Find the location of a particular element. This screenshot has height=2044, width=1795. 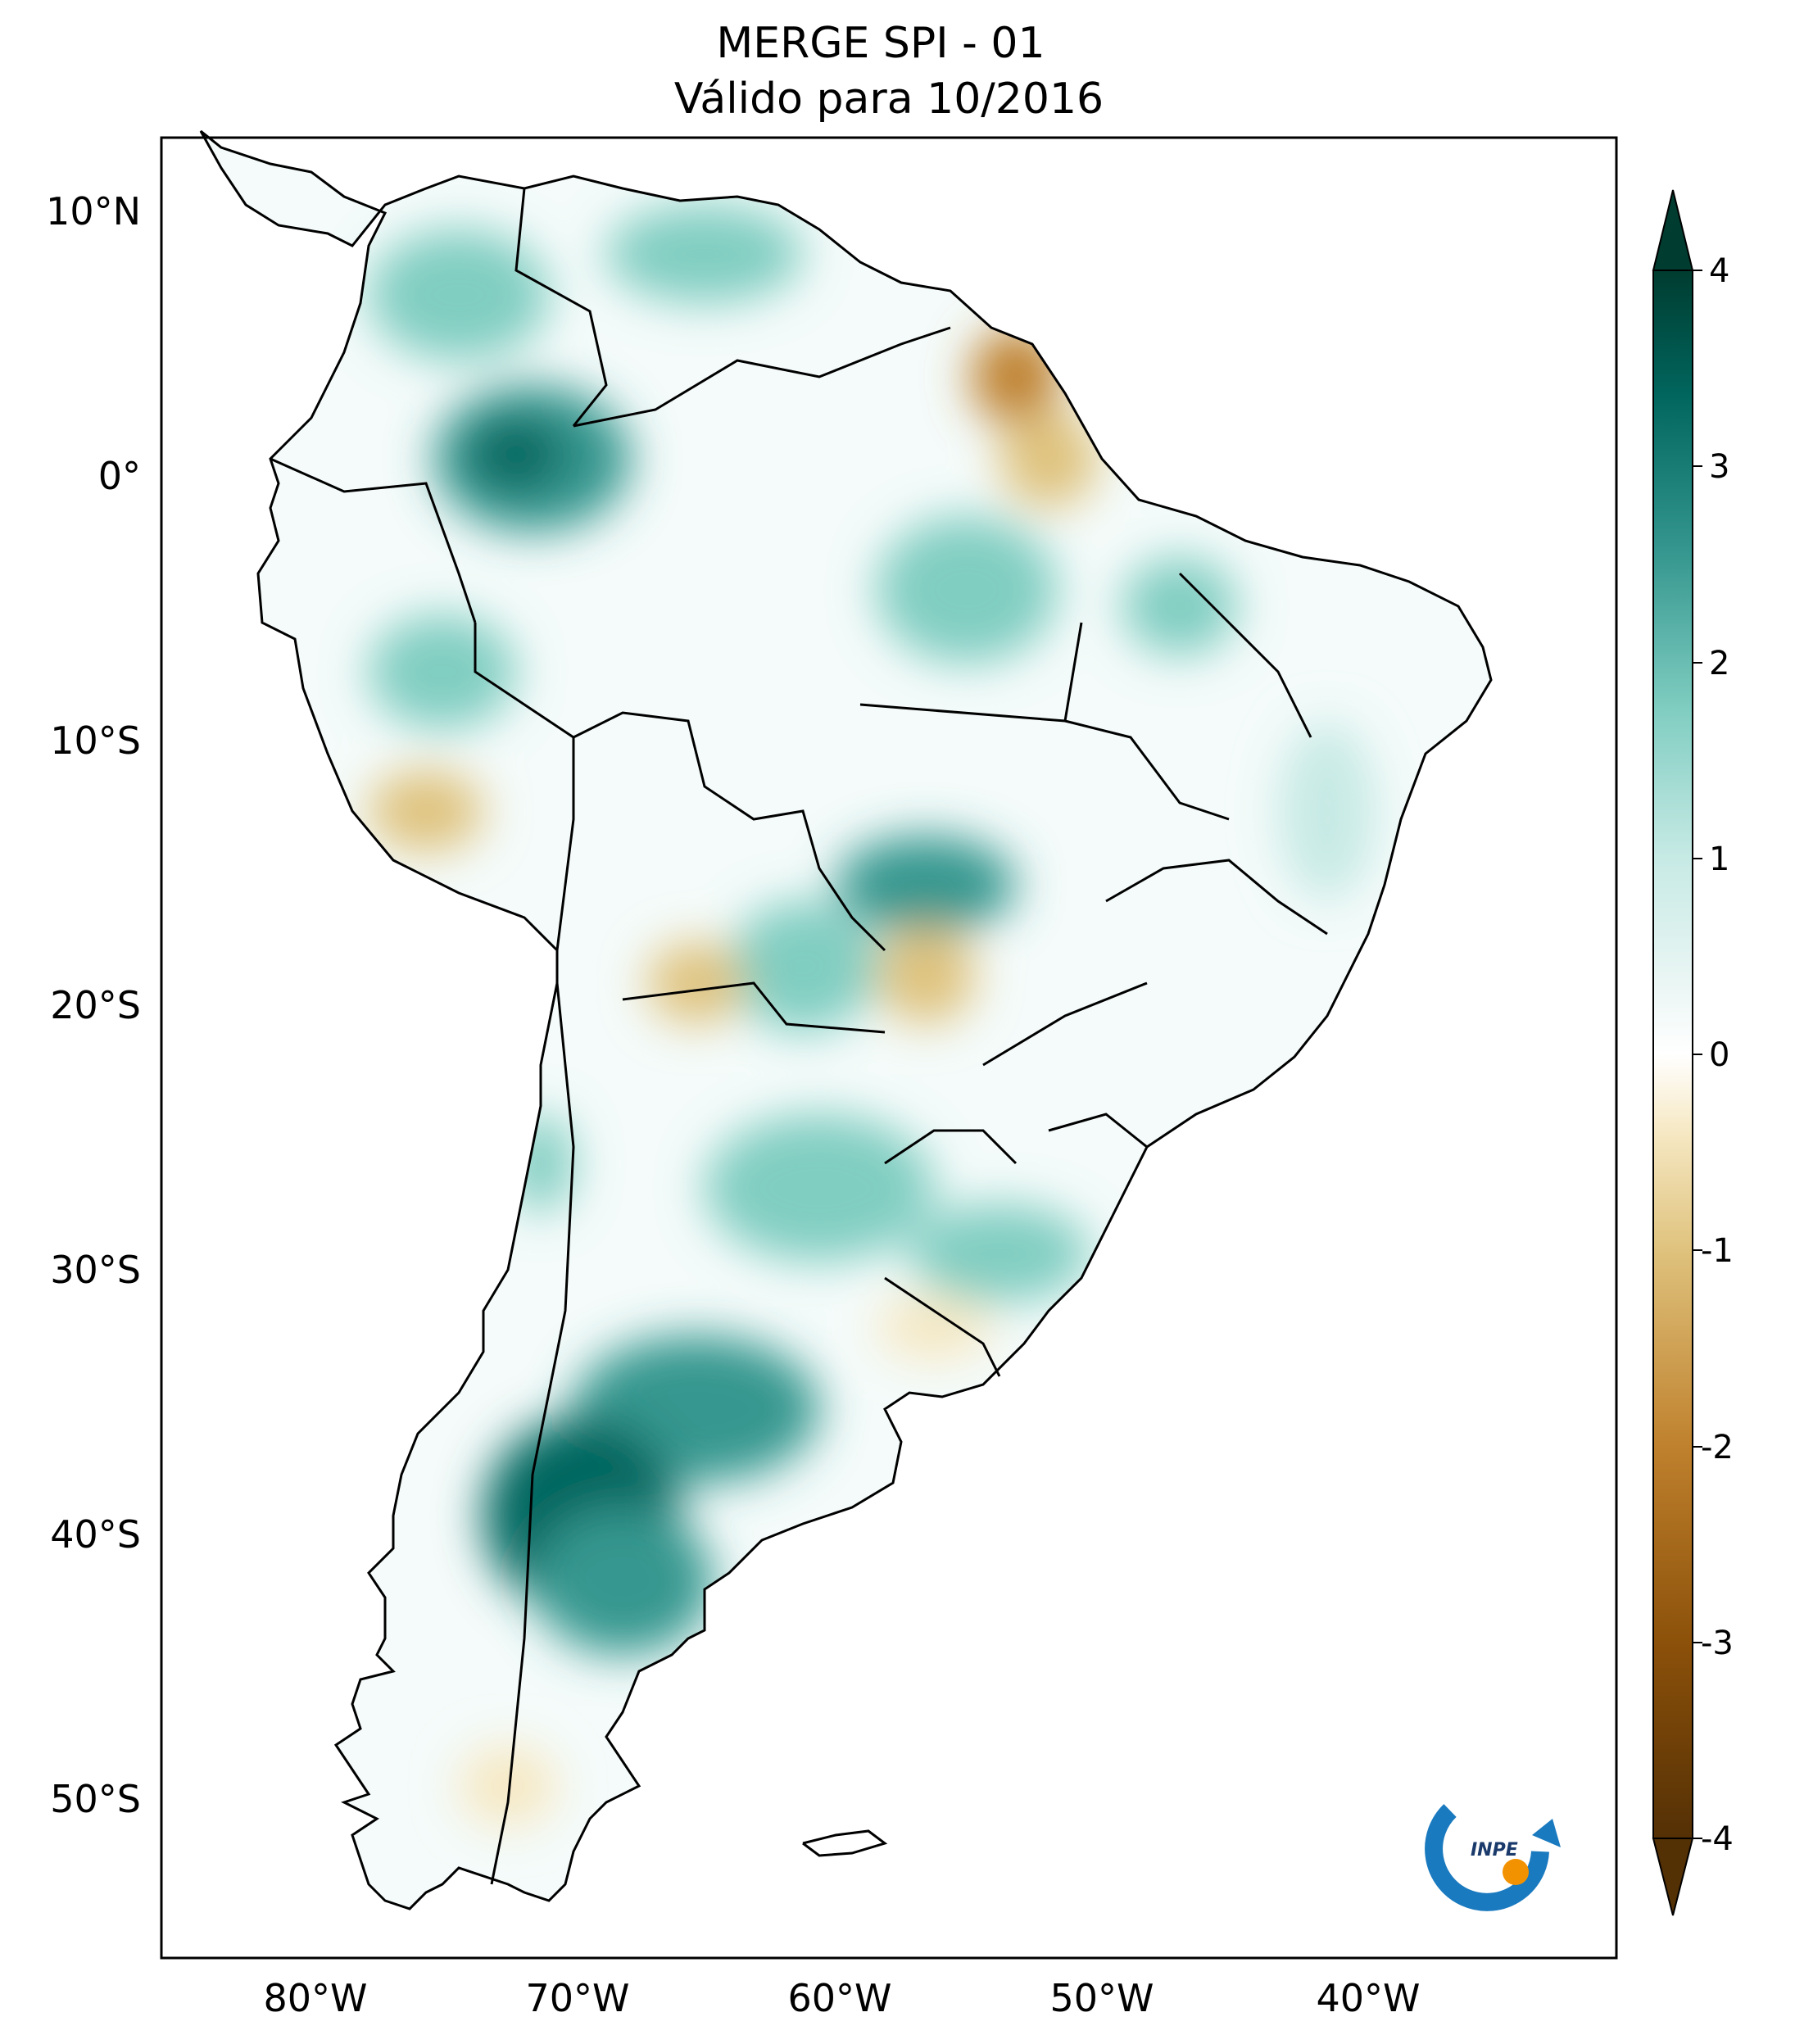

inpe-logo-dot is located at coordinates (1516, 1872).